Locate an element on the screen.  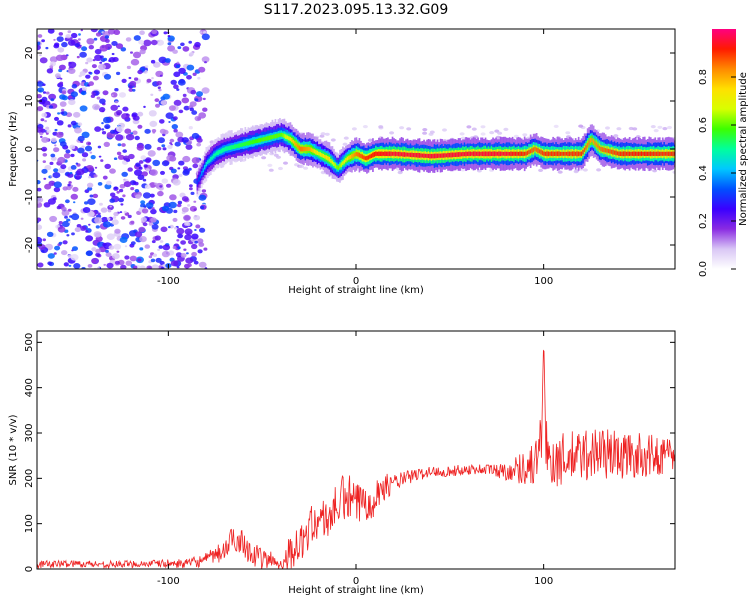
y-tick-label: 100 is located at coordinates (29, 523).